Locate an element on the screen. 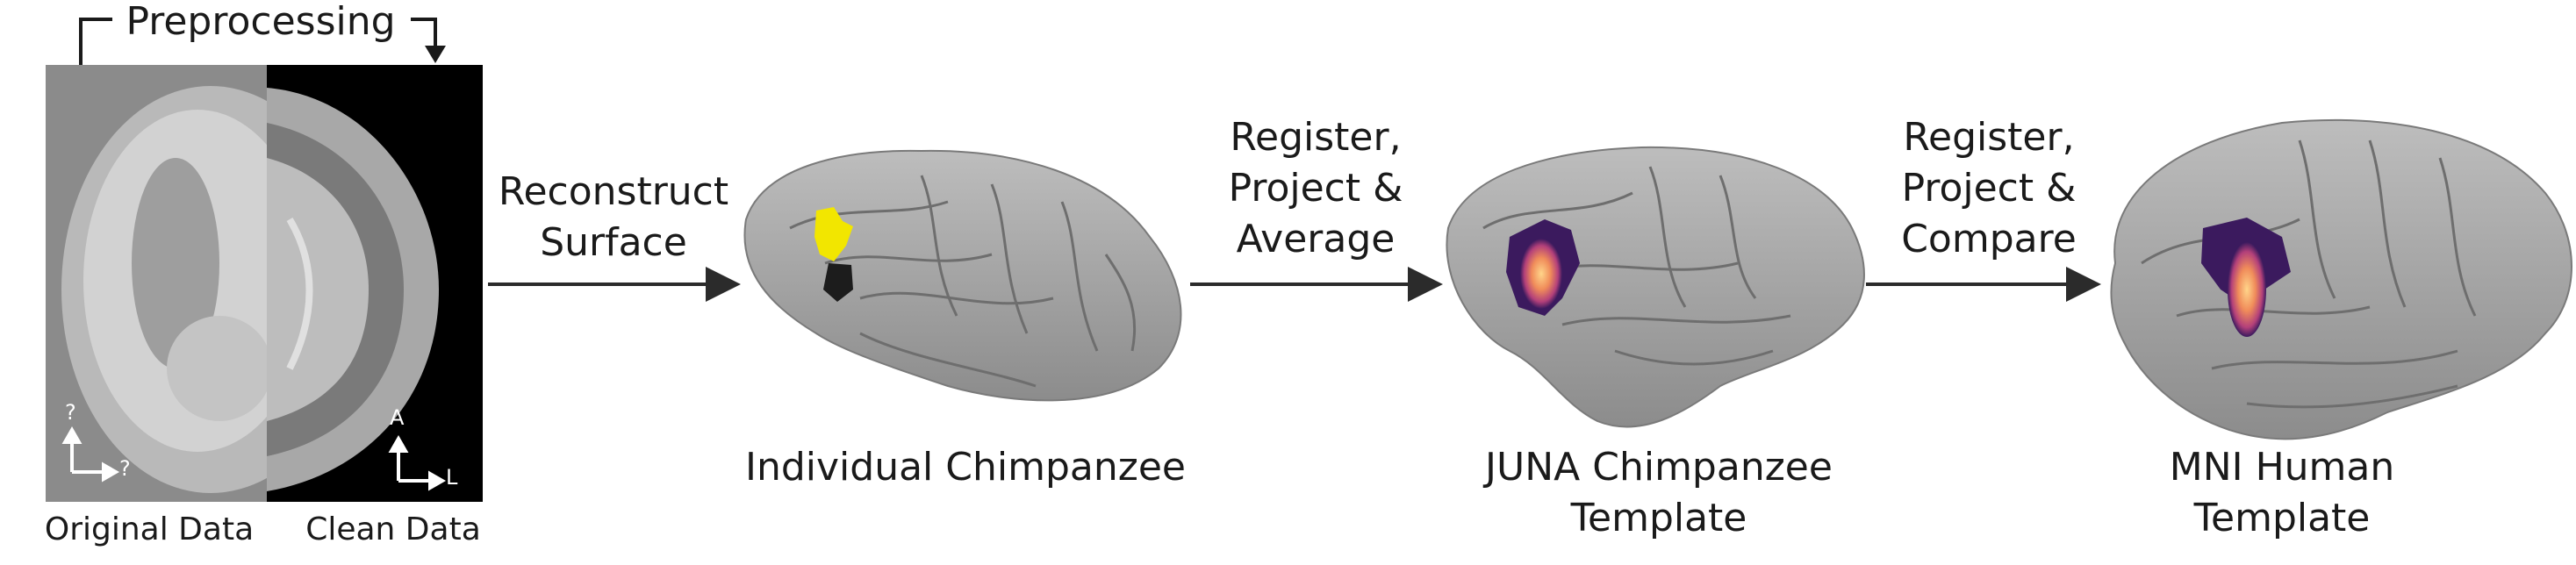 This screenshot has width=2576, height=565. mni-human-template-brain is located at coordinates (2341, 279).